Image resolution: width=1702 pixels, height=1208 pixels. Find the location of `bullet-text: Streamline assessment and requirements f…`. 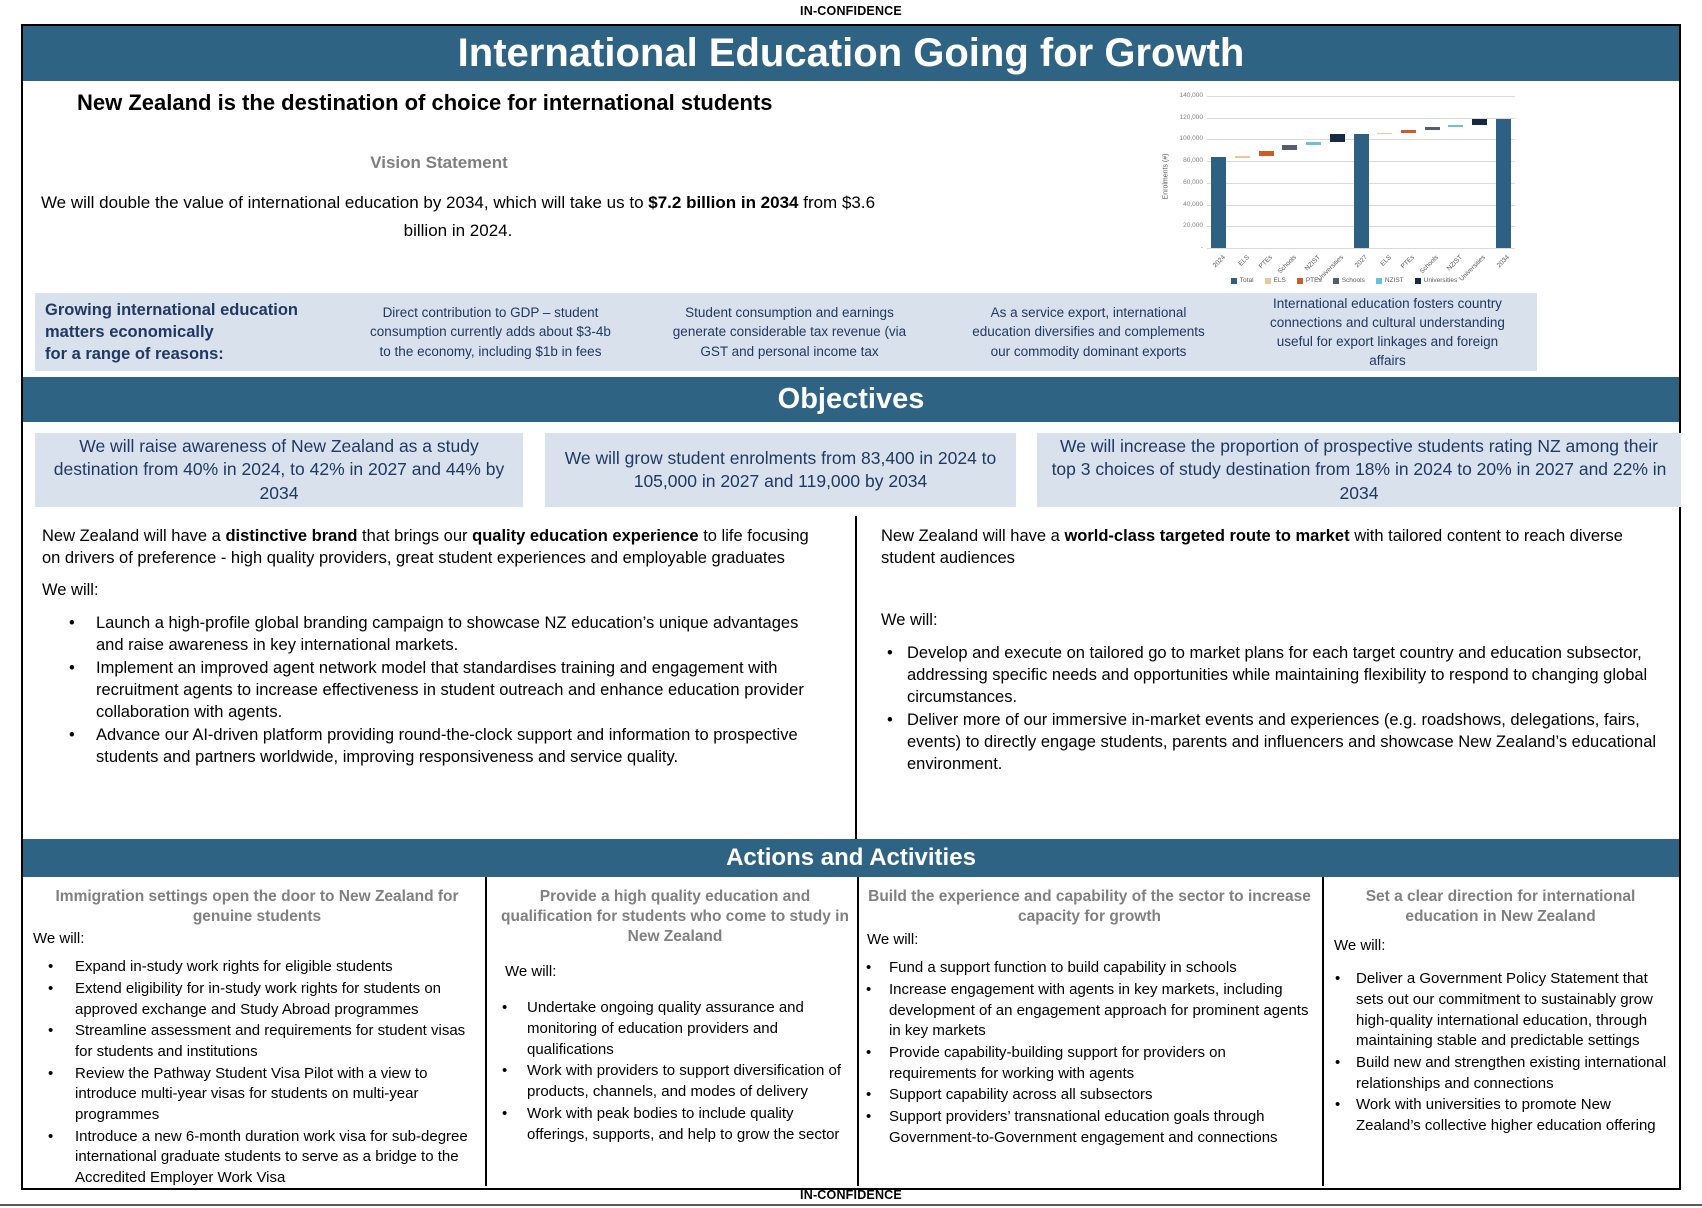

bullet-text: Streamline assessment and requirements f… is located at coordinates (270, 1041).